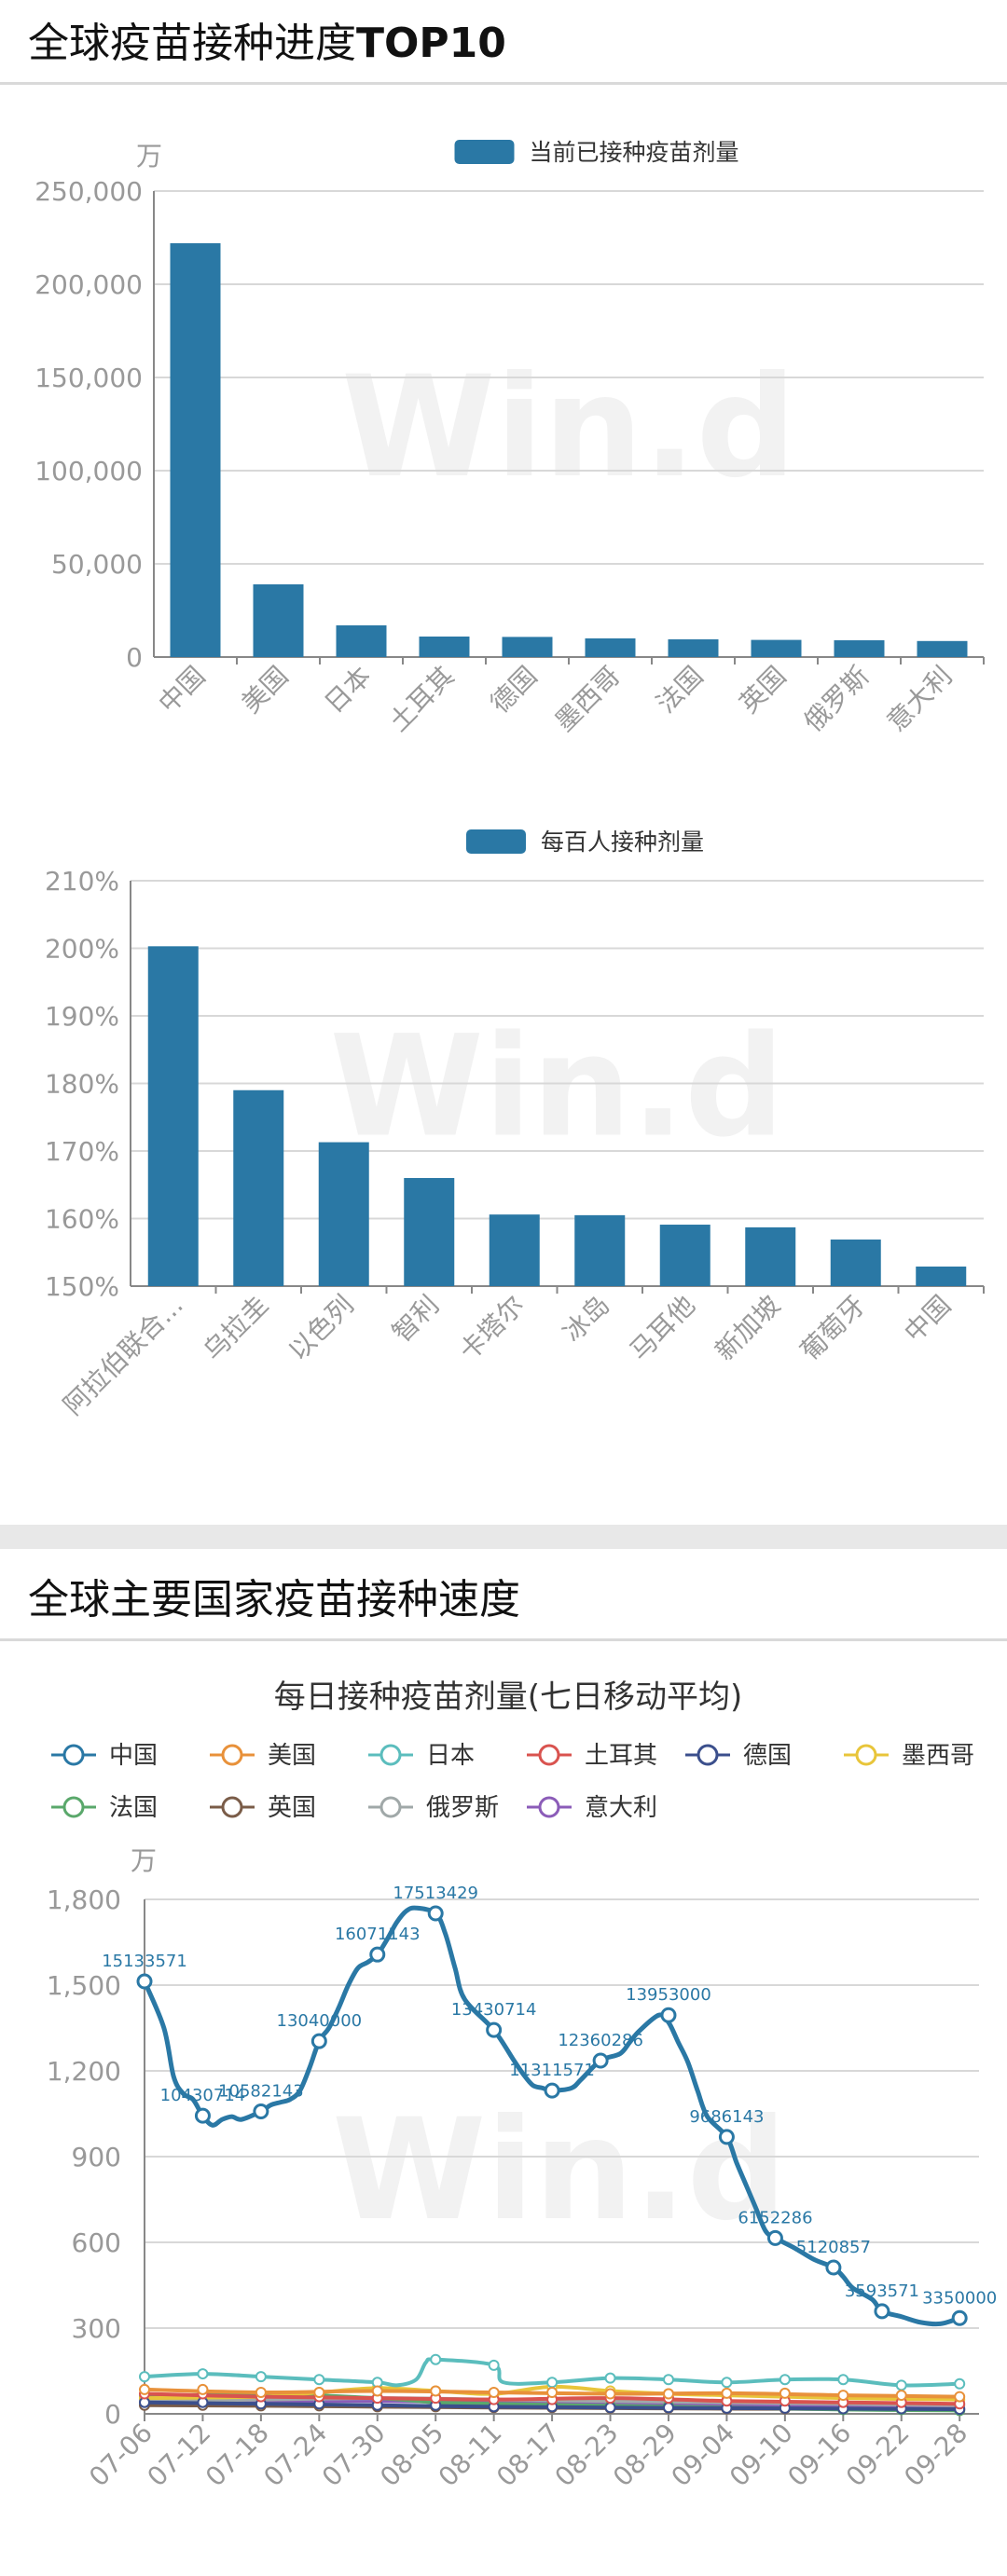 This screenshot has height=2576, width=1007. I want to click on chart3-data-label: 9686143, so click(726, 2117).